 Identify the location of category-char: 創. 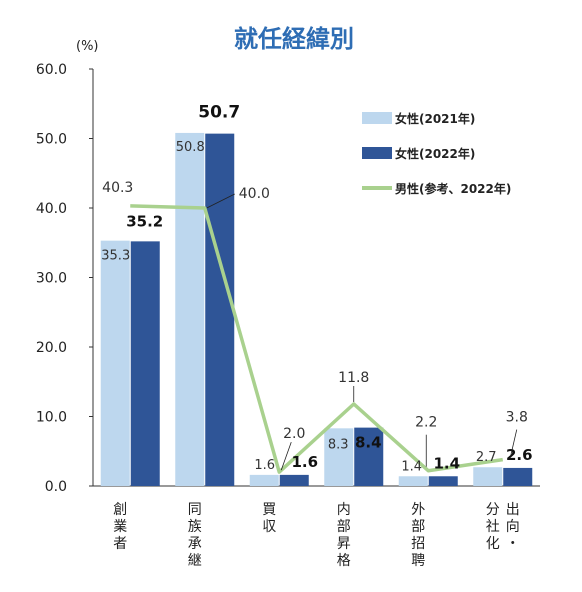
(120, 510).